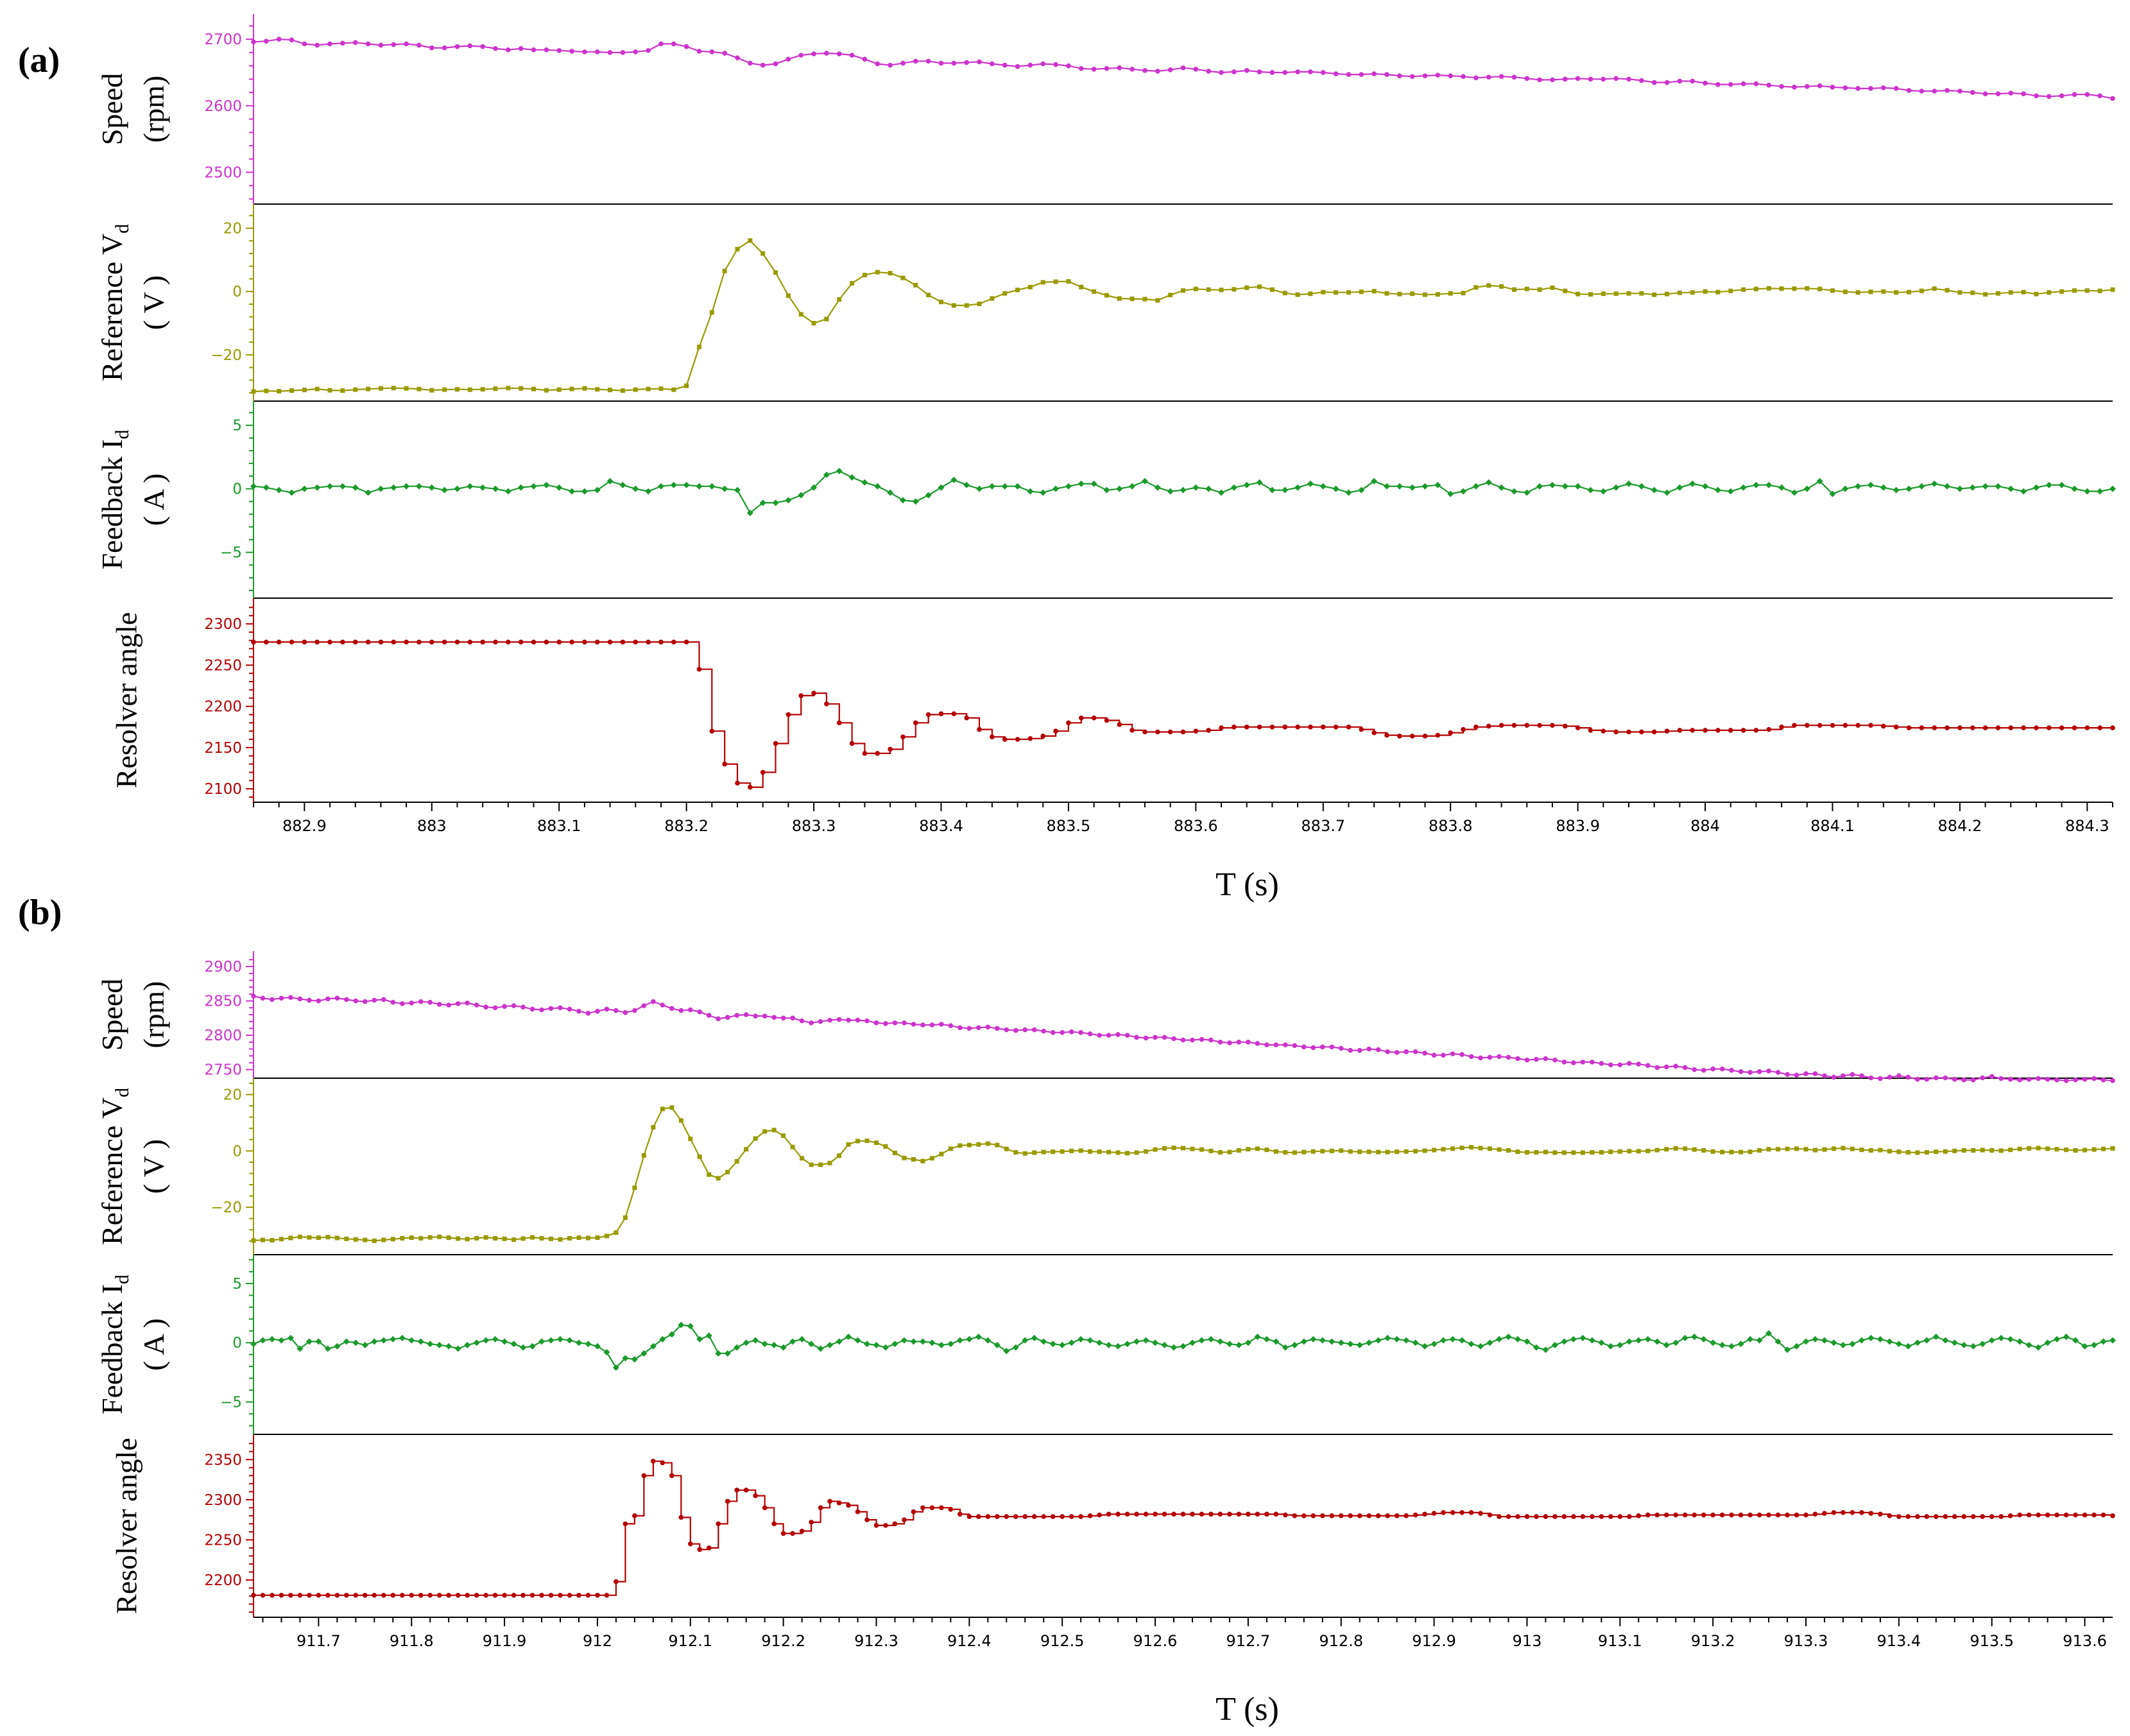 Image resolution: width=2130 pixels, height=1736 pixels. What do you see at coordinates (412, 1641) in the screenshot?
I see `x-tick-label: 911.8` at bounding box center [412, 1641].